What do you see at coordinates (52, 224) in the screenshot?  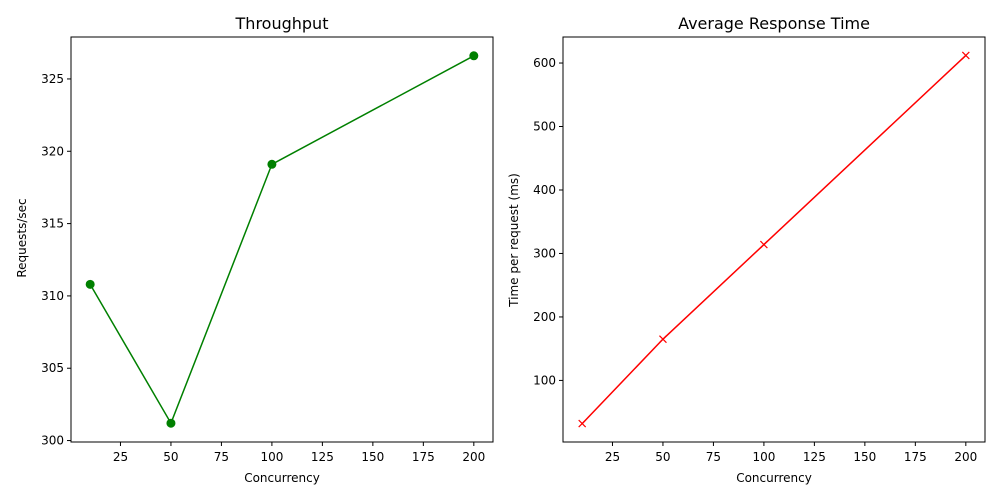 I see `y-tick-label: 315` at bounding box center [52, 224].